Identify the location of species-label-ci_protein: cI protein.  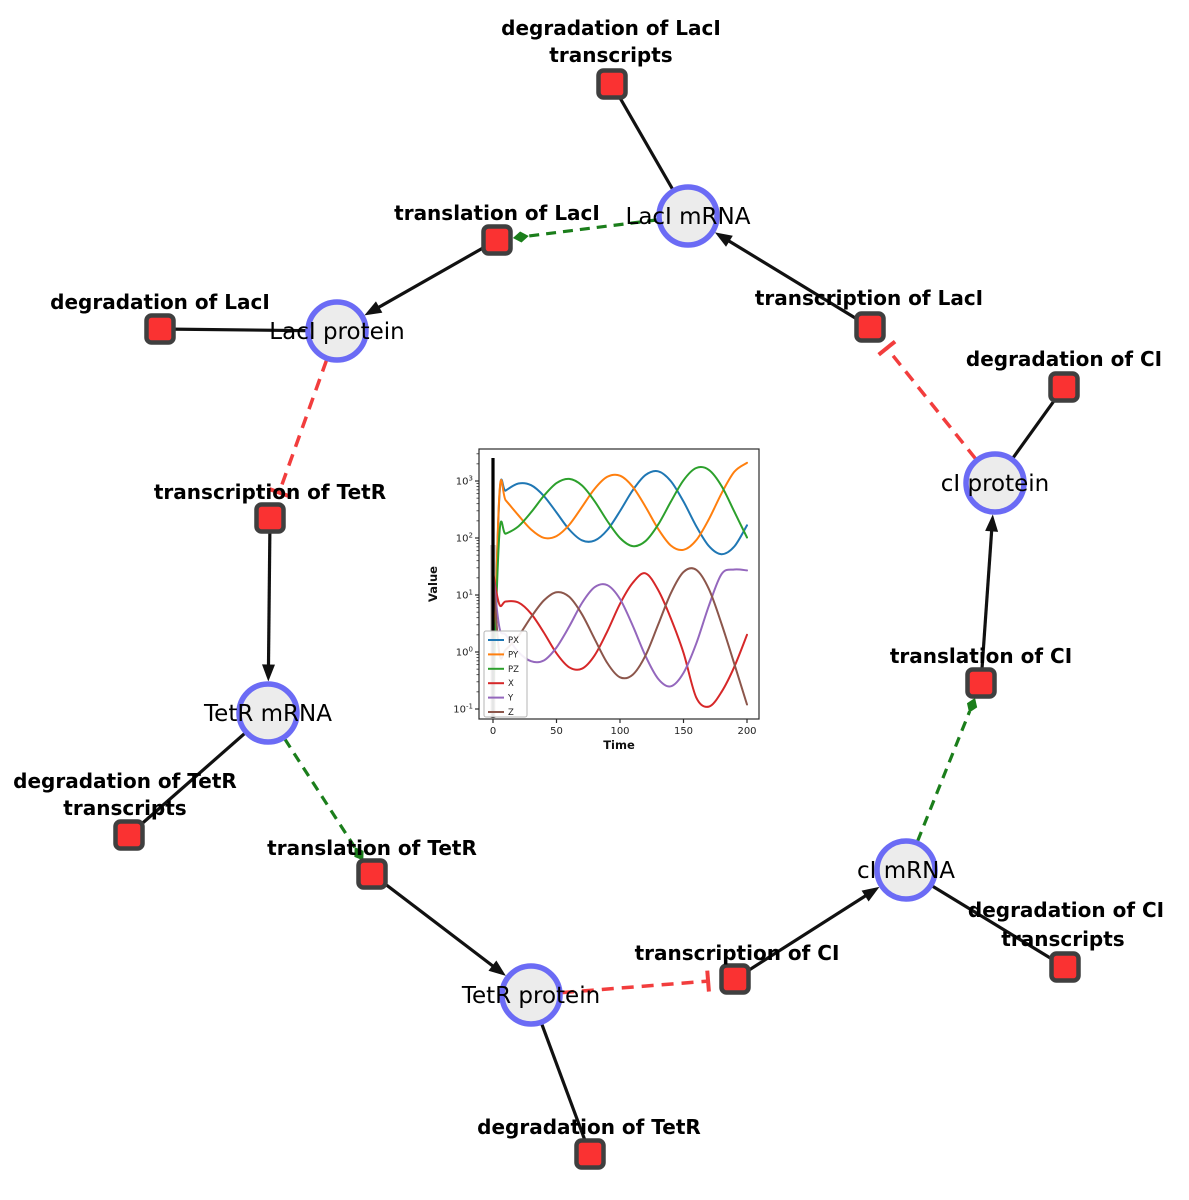
(995, 484).